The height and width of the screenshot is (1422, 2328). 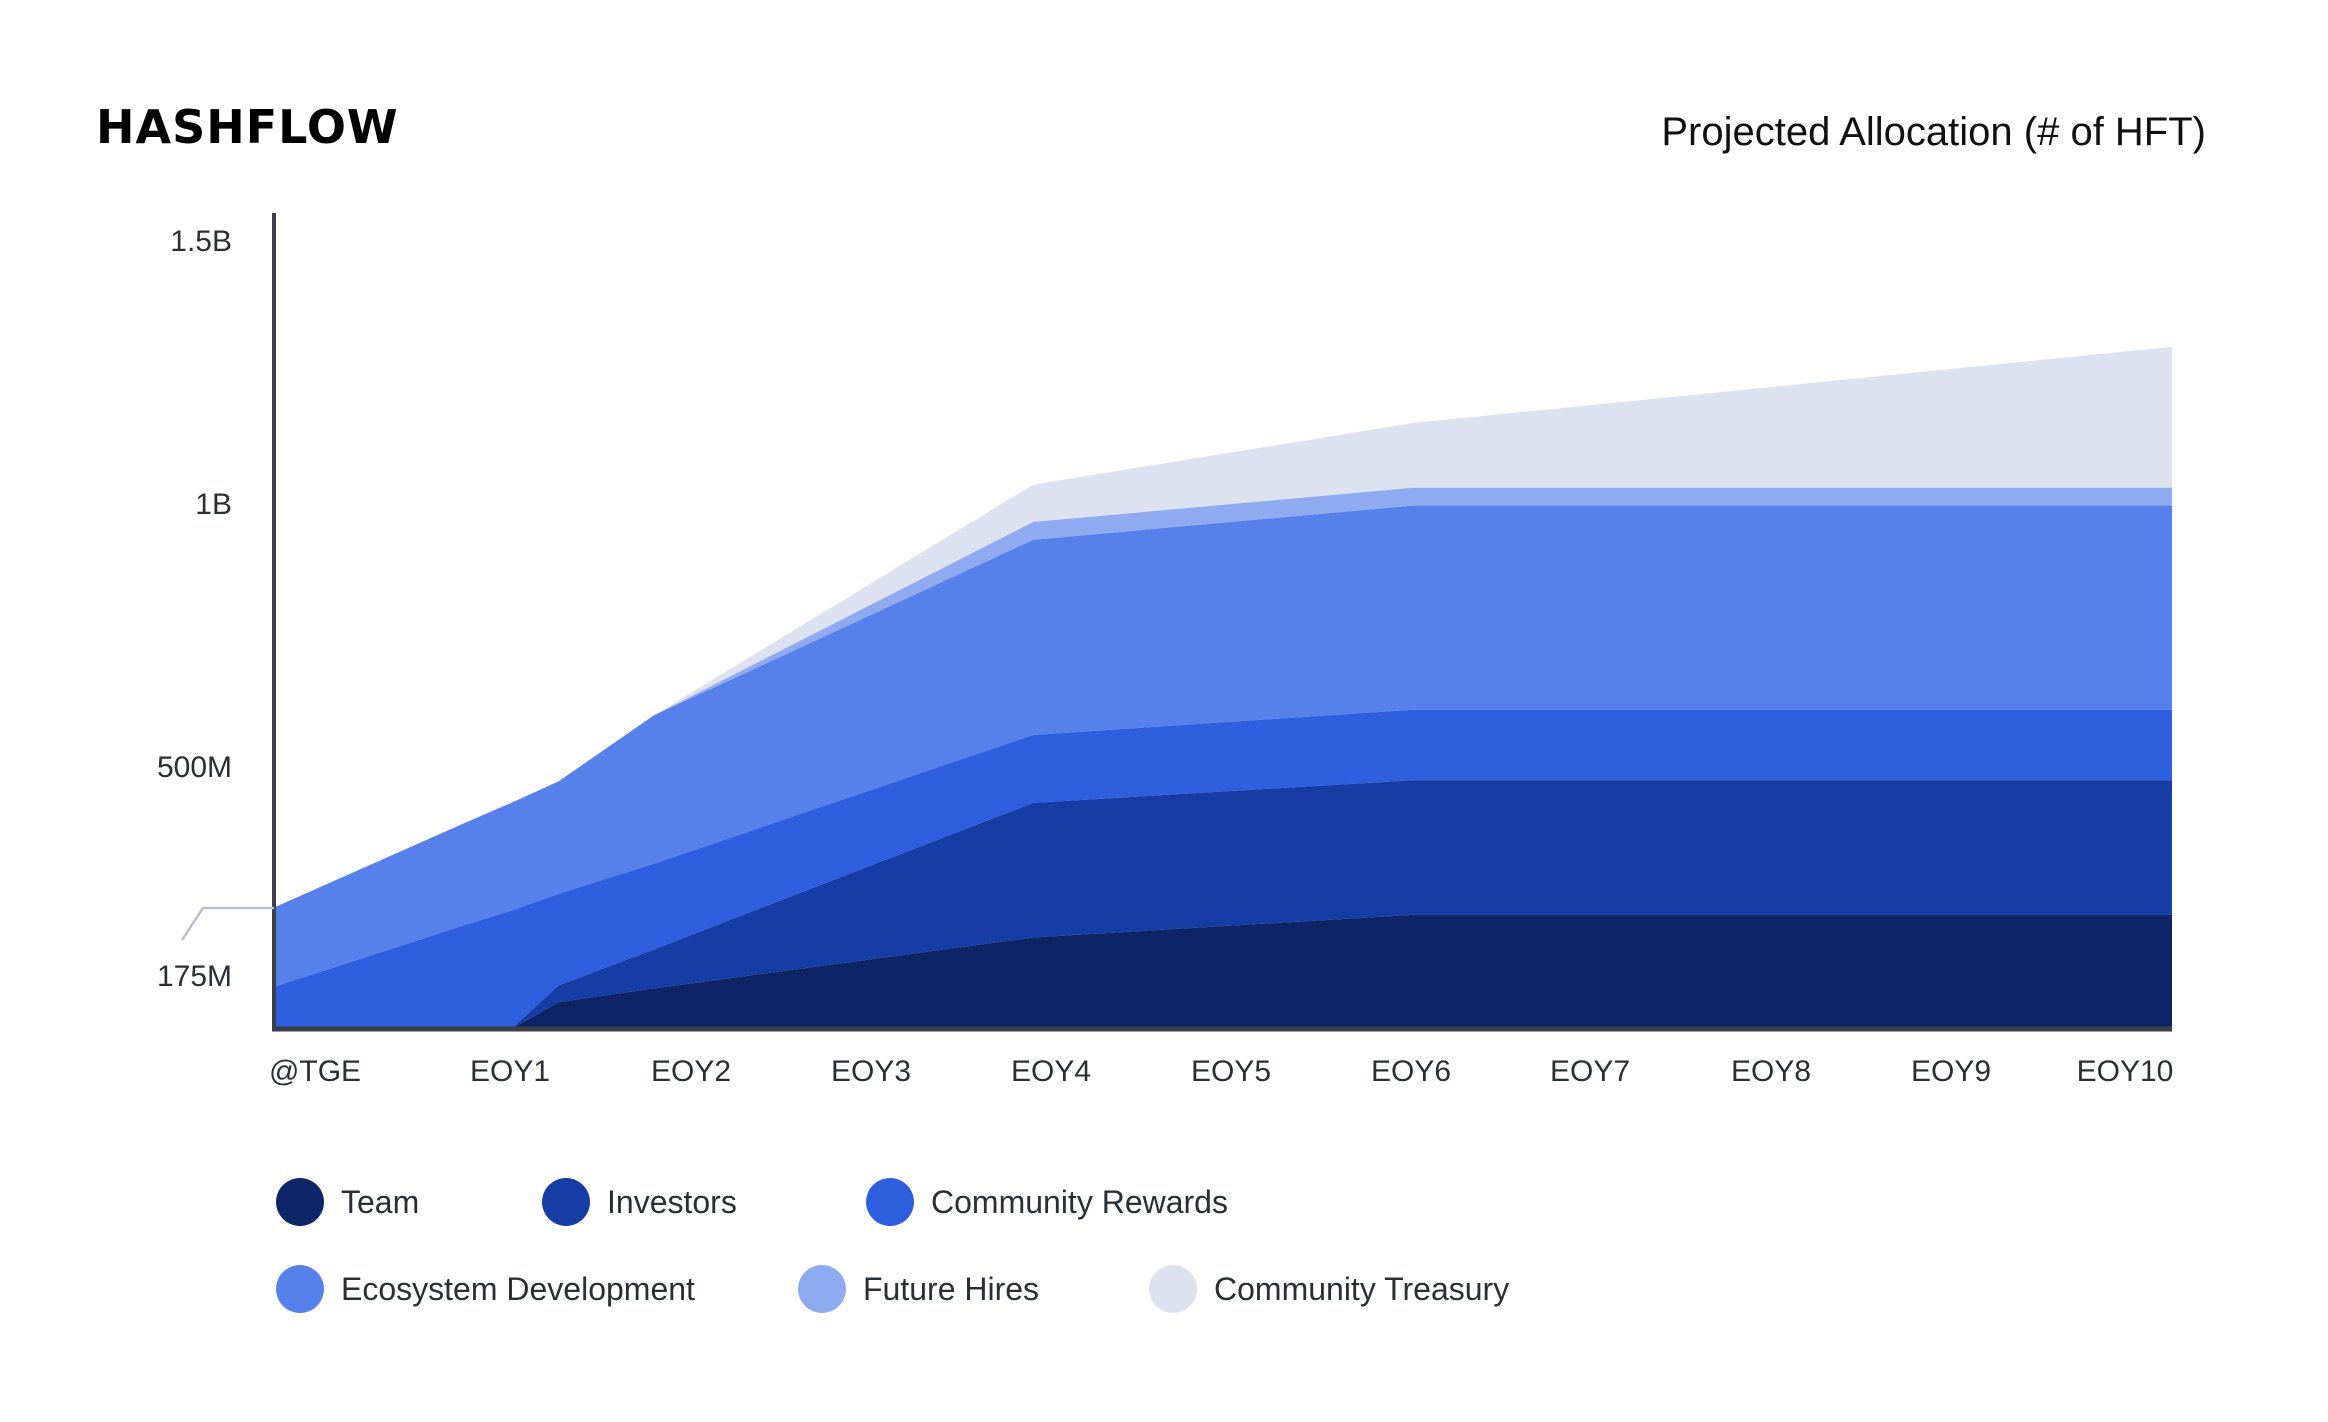 What do you see at coordinates (1223, 971) in the screenshot?
I see `area-team` at bounding box center [1223, 971].